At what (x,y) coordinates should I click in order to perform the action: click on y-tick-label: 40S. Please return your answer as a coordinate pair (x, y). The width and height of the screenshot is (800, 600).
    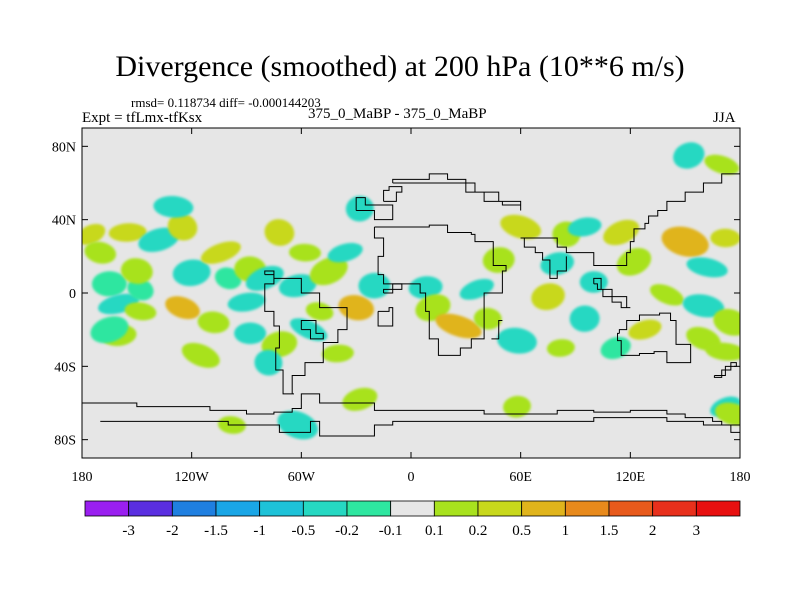
    Looking at the image, I should click on (65, 367).